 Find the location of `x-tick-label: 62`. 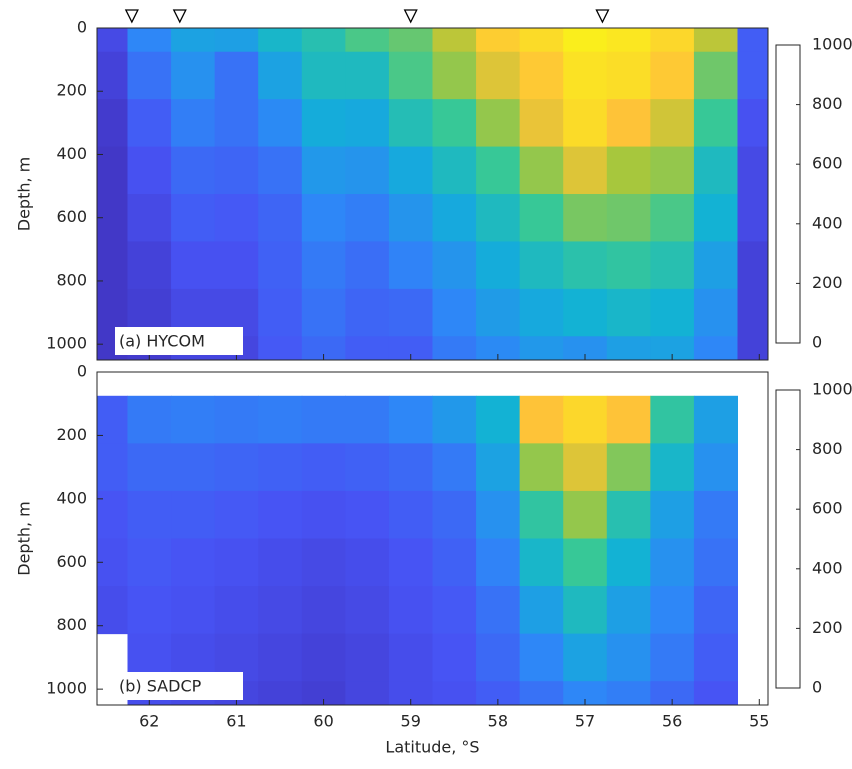

x-tick-label: 62 is located at coordinates (149, 721).